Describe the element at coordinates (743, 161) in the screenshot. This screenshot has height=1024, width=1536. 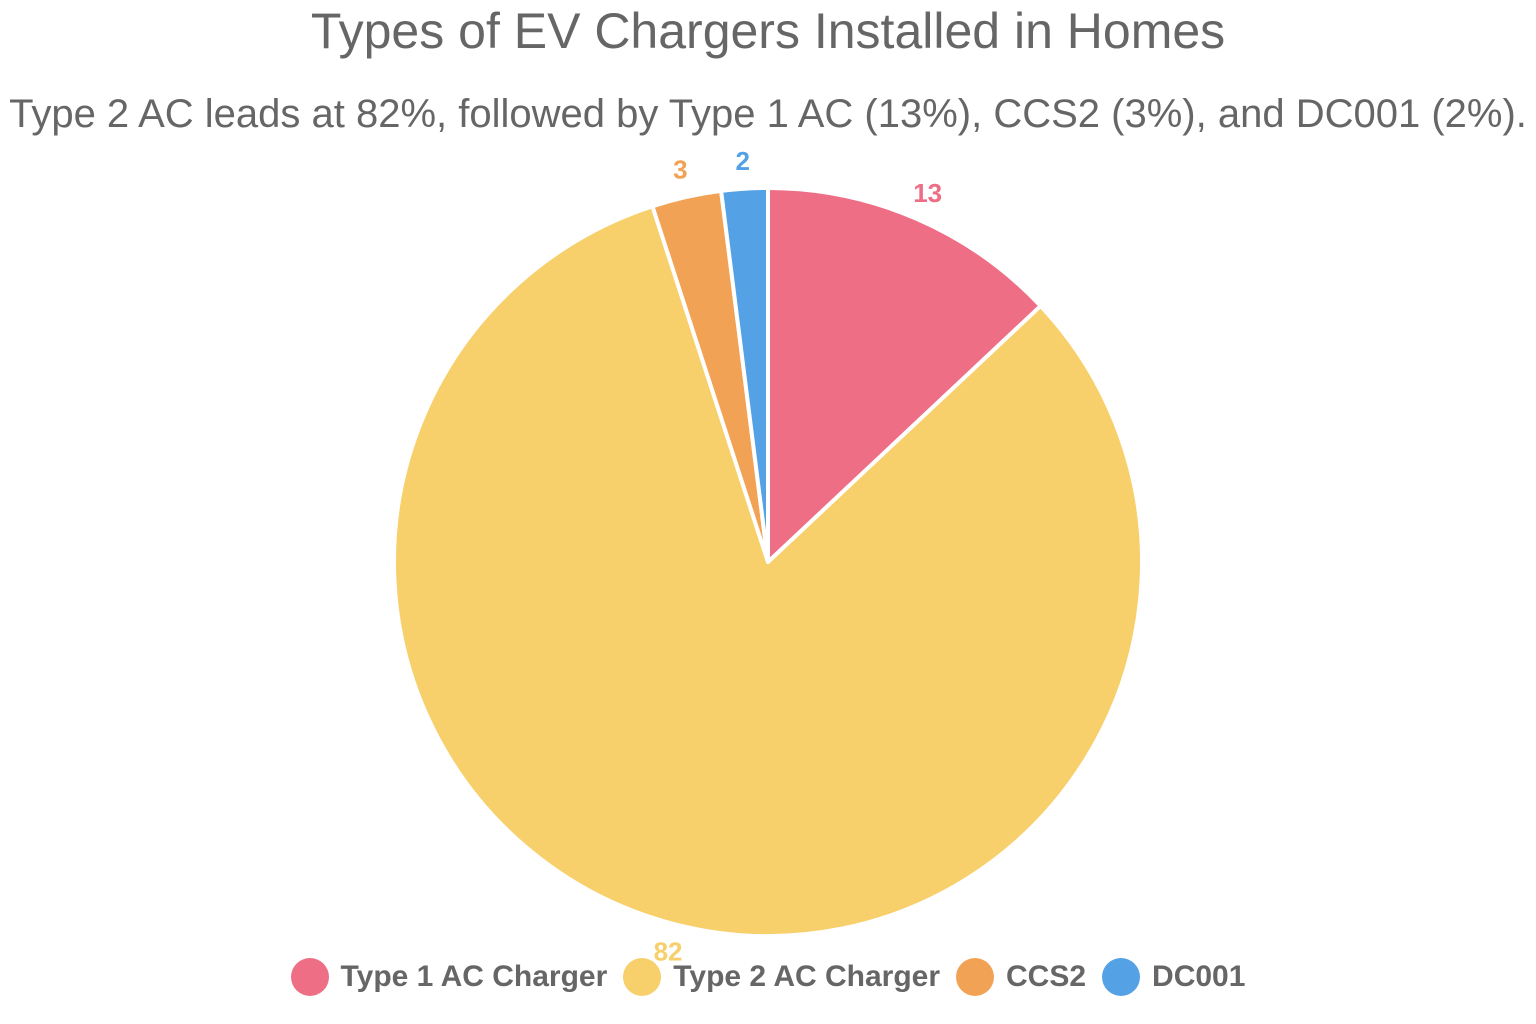
I see `data-label-dc001: 2` at that location.